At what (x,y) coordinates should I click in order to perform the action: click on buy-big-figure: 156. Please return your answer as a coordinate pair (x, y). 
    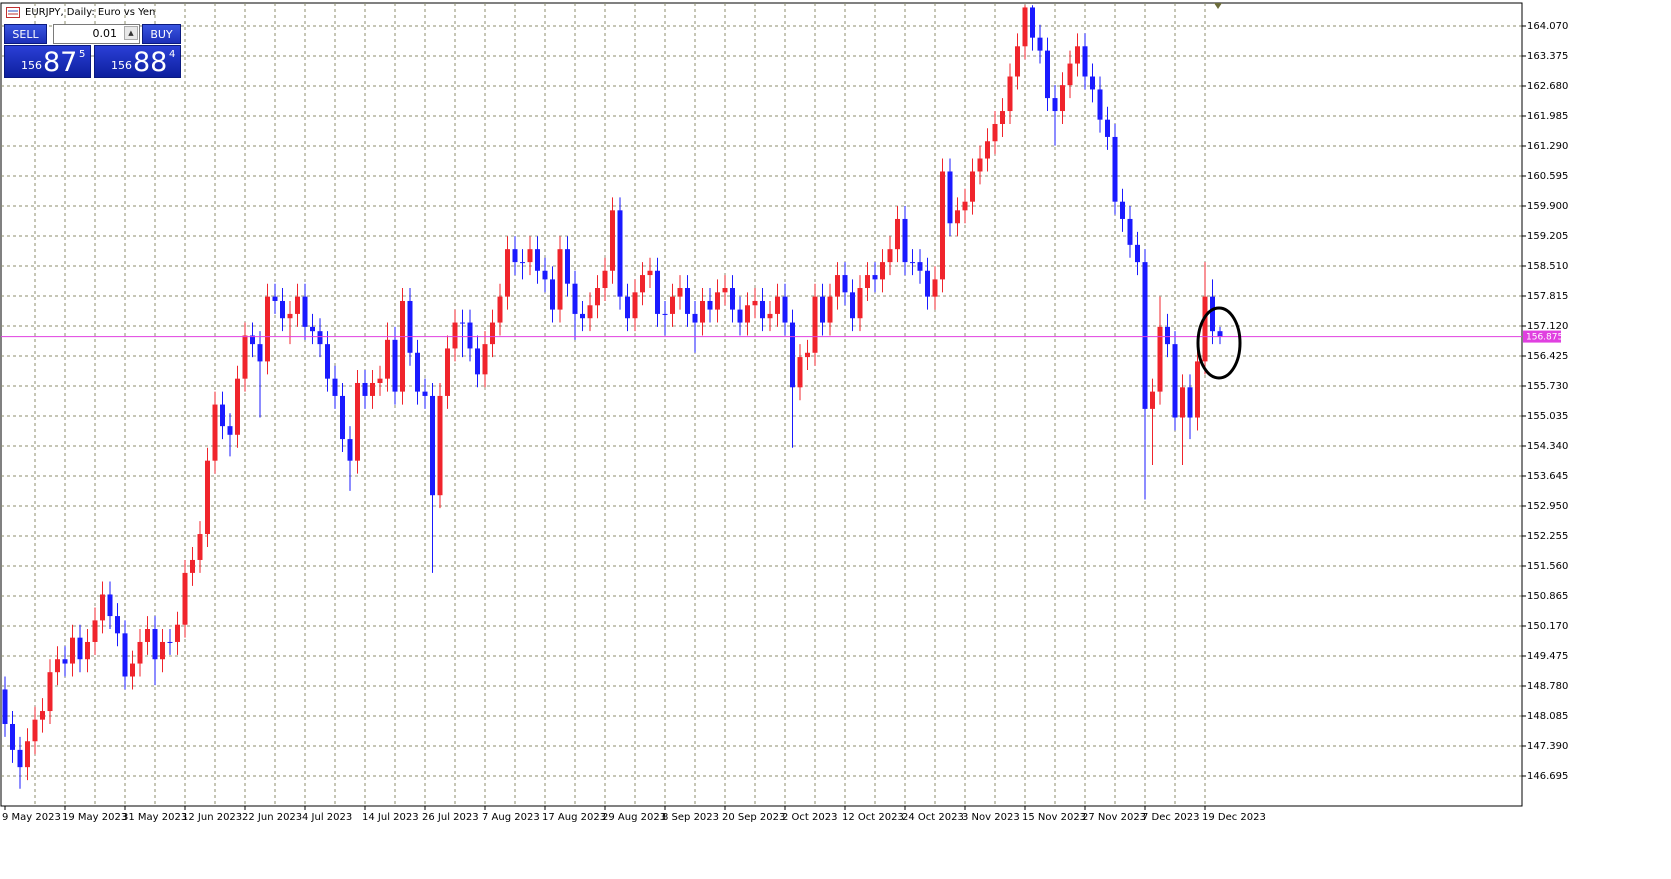
    Looking at the image, I should click on (121, 65).